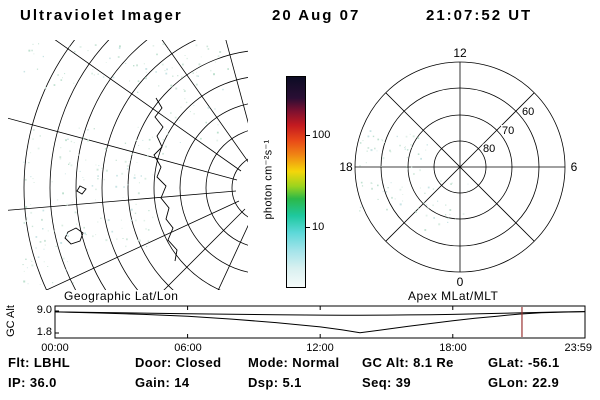 Image resolution: width=600 pixels, height=400 pixels. What do you see at coordinates (346, 167) in the screenshot?
I see `mlt-label-18: 18` at bounding box center [346, 167].